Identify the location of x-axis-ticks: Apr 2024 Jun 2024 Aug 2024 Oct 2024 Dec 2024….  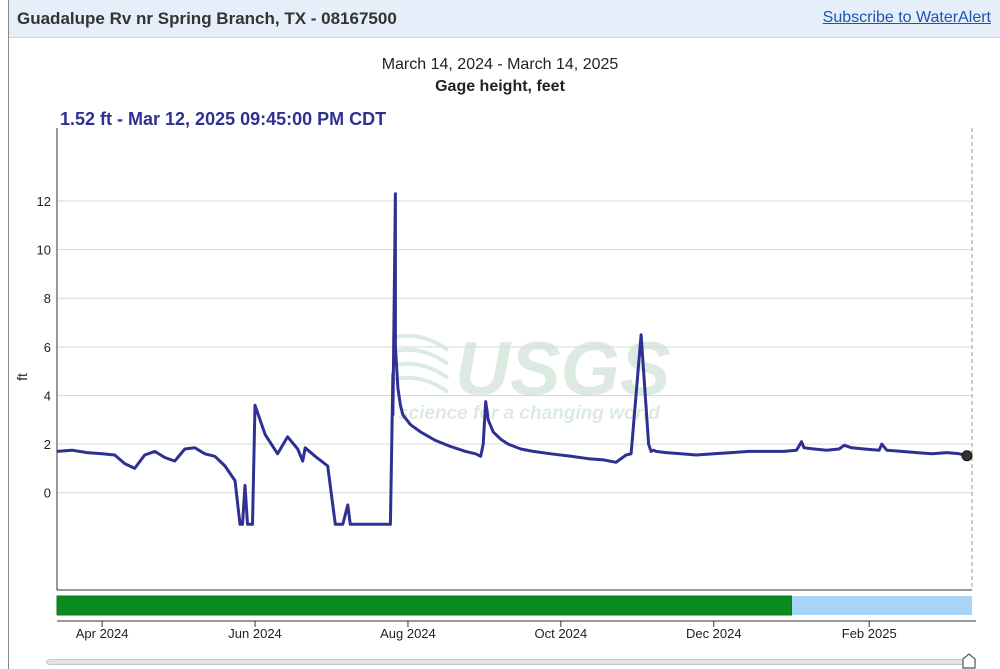
(516, 630).